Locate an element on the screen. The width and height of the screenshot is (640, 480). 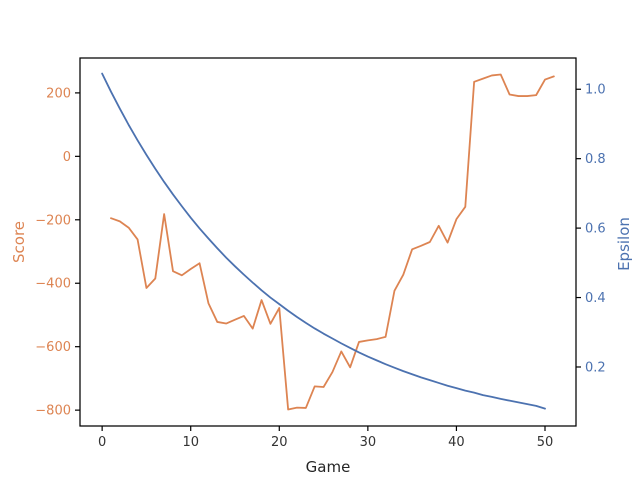
x-tick-label: 10 is located at coordinates (190, 442).